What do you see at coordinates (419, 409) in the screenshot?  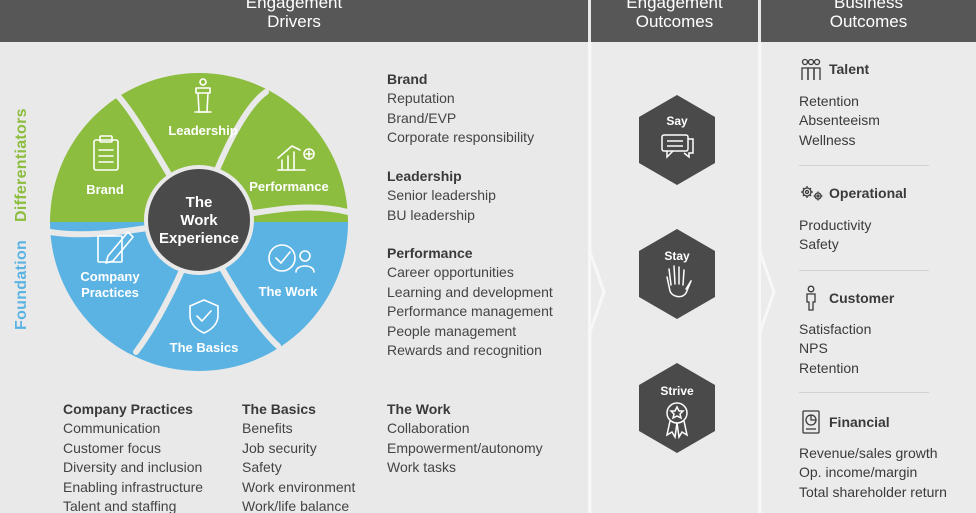 I see `the-work-list-title: The Work` at bounding box center [419, 409].